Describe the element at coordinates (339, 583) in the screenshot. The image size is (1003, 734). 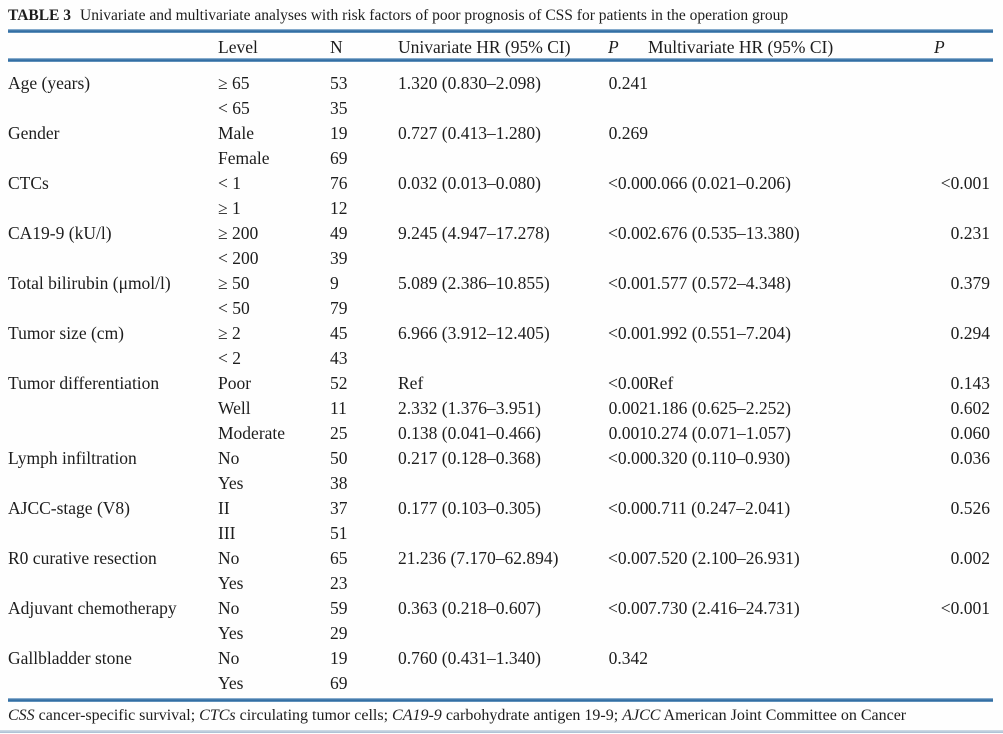
I see `cell-n: 23` at that location.